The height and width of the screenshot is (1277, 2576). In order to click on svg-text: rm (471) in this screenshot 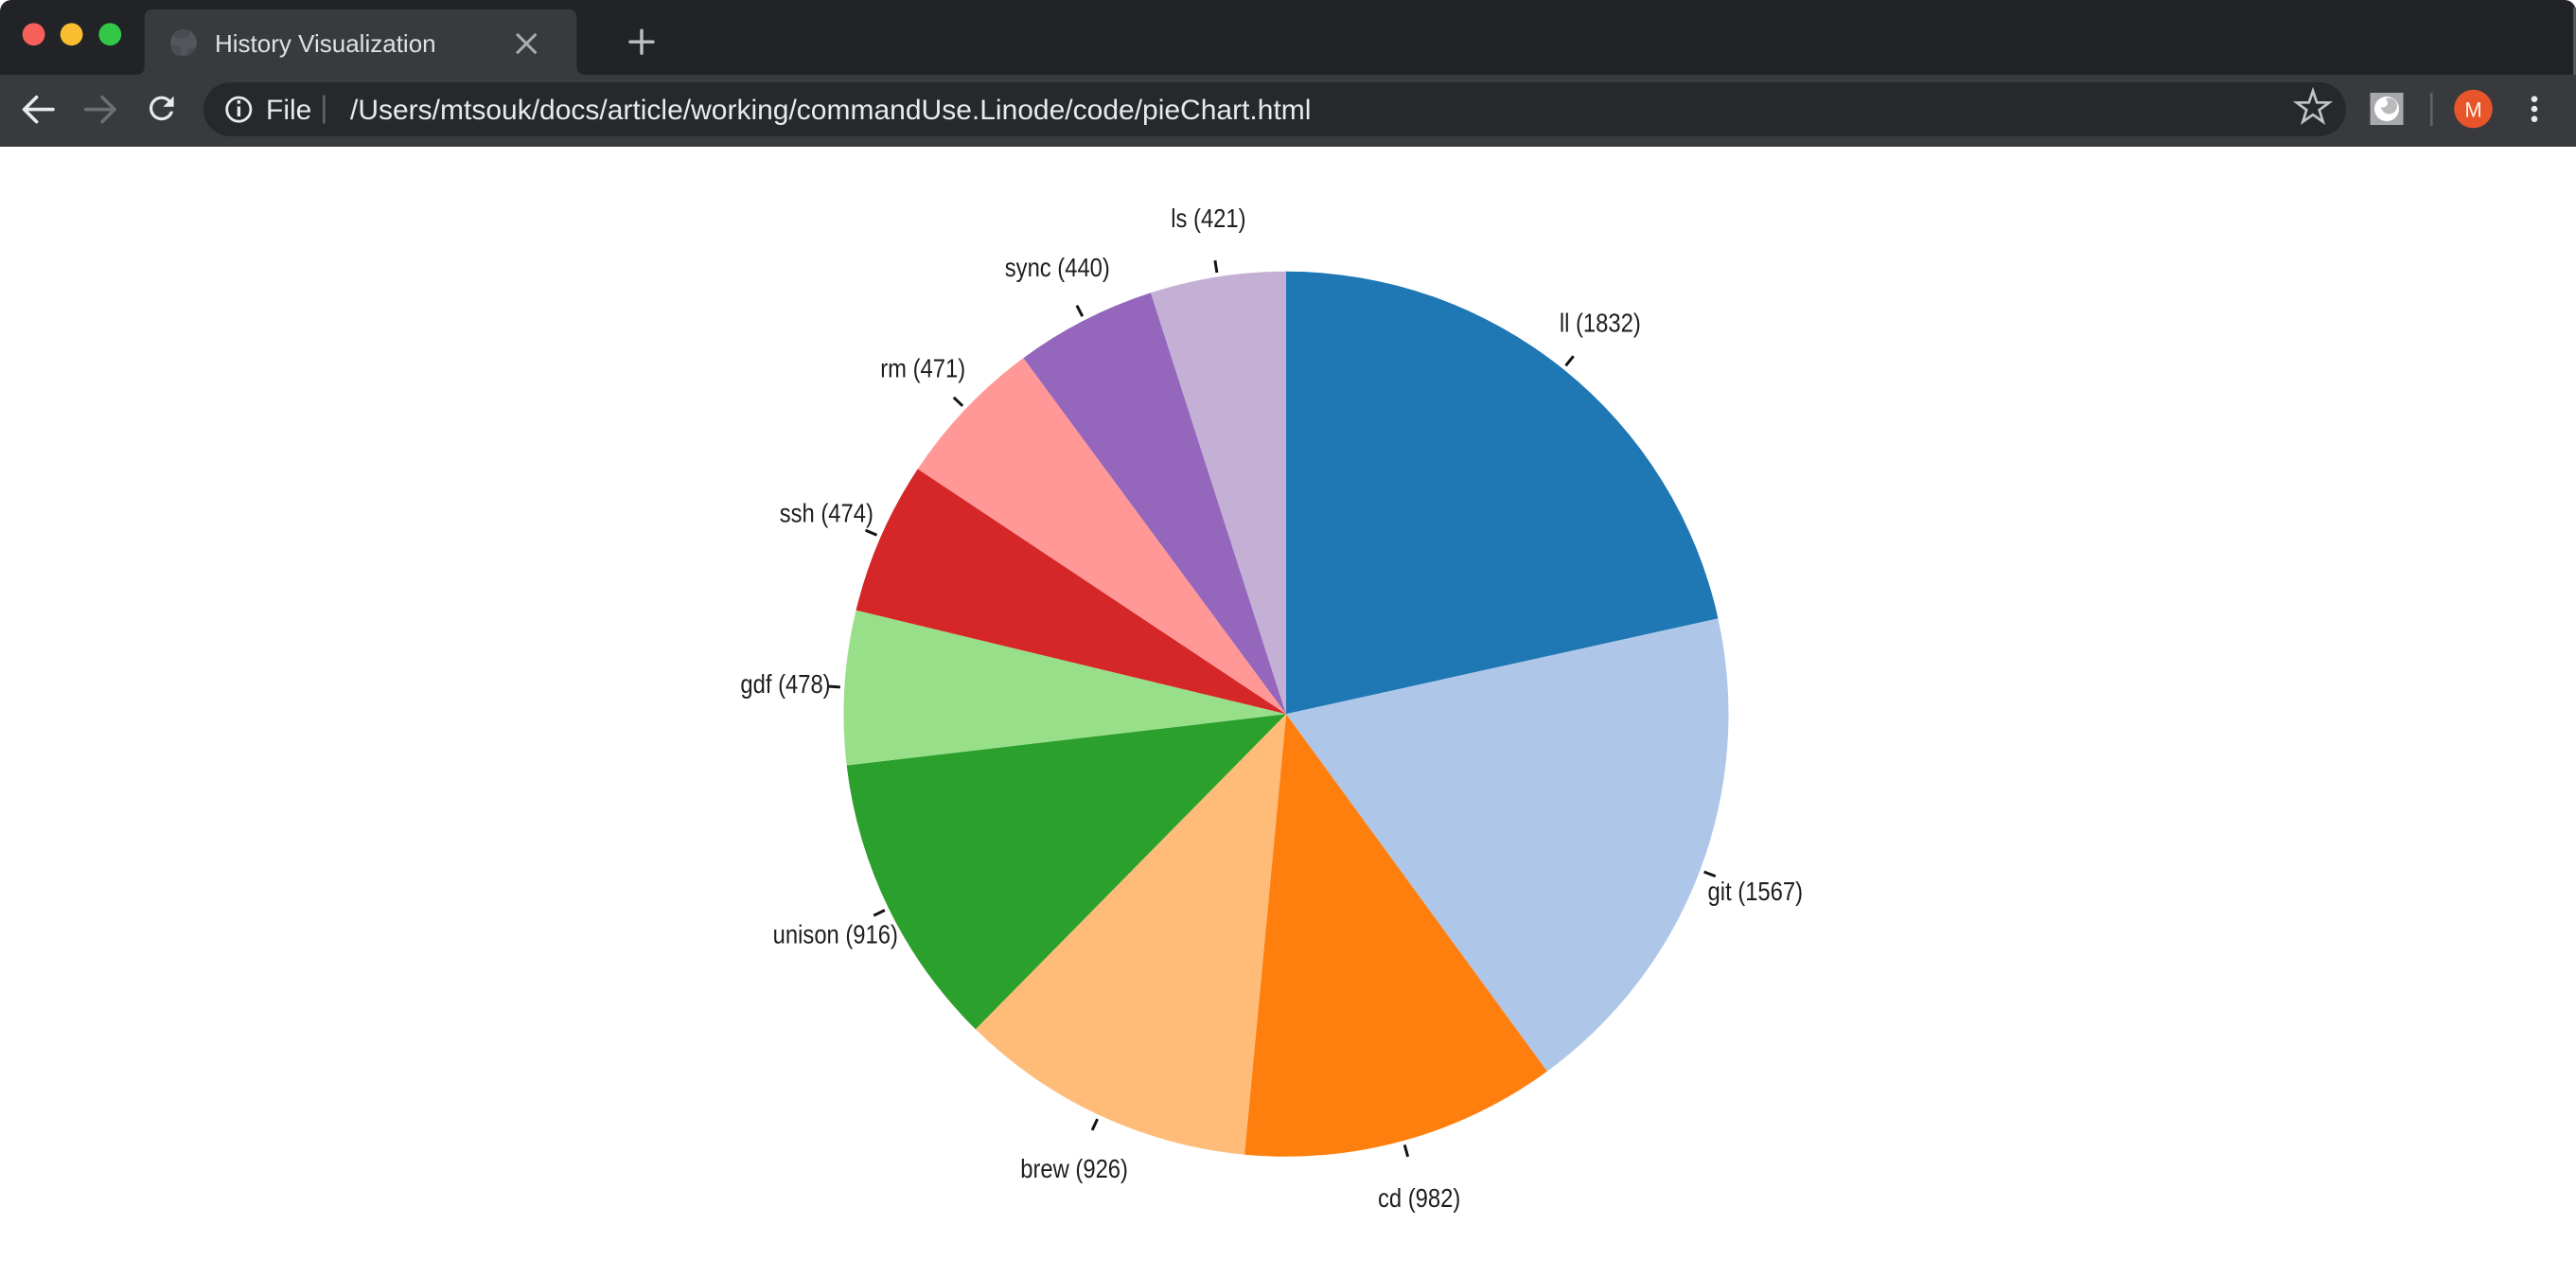, I will do `click(922, 367)`.